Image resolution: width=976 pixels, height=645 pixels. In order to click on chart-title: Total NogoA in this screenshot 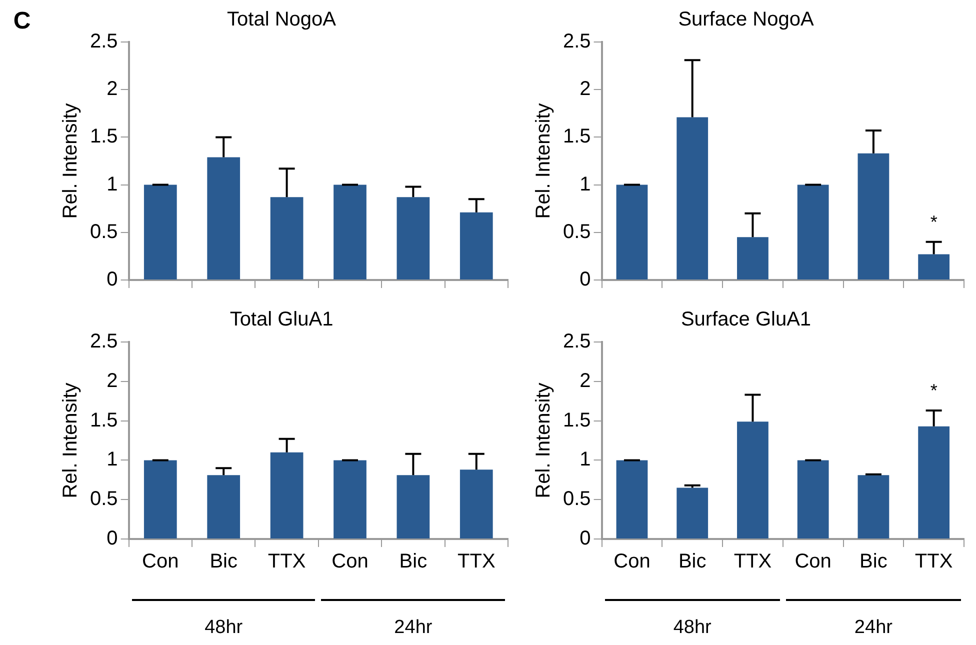, I will do `click(282, 19)`.